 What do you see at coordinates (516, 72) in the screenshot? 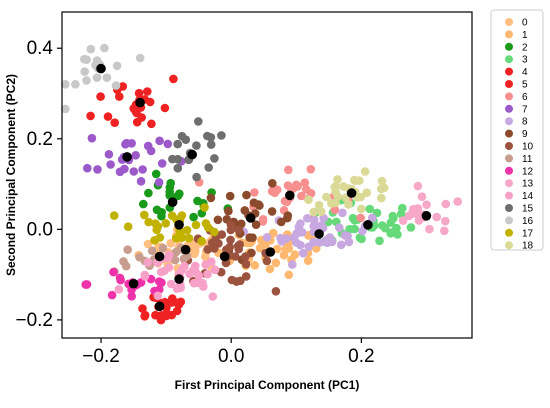
I see `legend-item-4: 4` at bounding box center [516, 72].